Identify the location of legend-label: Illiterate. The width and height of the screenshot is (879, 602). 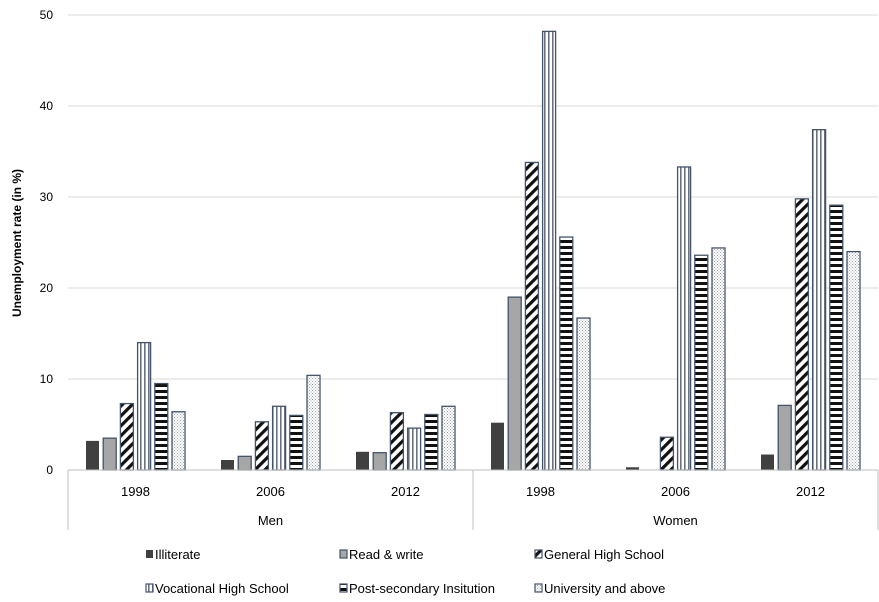
(178, 554).